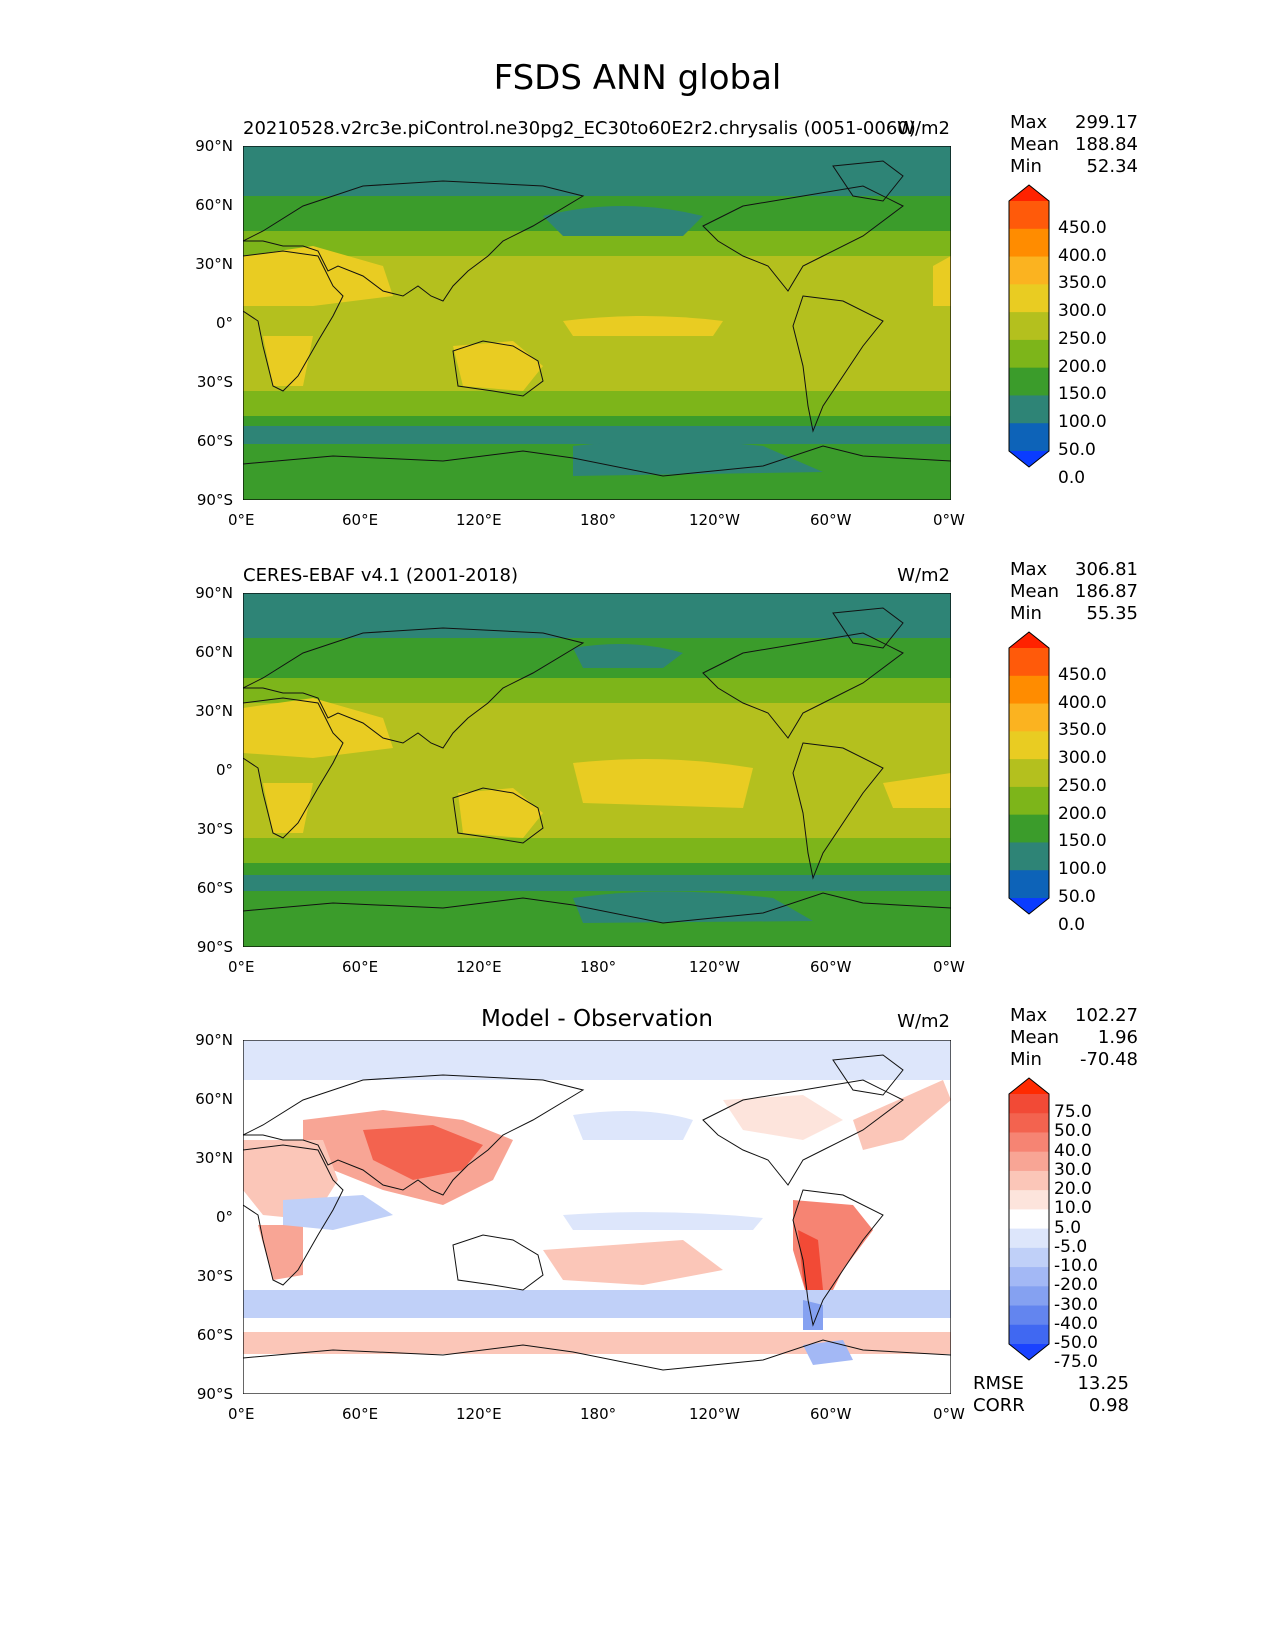 The height and width of the screenshot is (1650, 1275). I want to click on p1-lon-label: 120°E, so click(479, 520).